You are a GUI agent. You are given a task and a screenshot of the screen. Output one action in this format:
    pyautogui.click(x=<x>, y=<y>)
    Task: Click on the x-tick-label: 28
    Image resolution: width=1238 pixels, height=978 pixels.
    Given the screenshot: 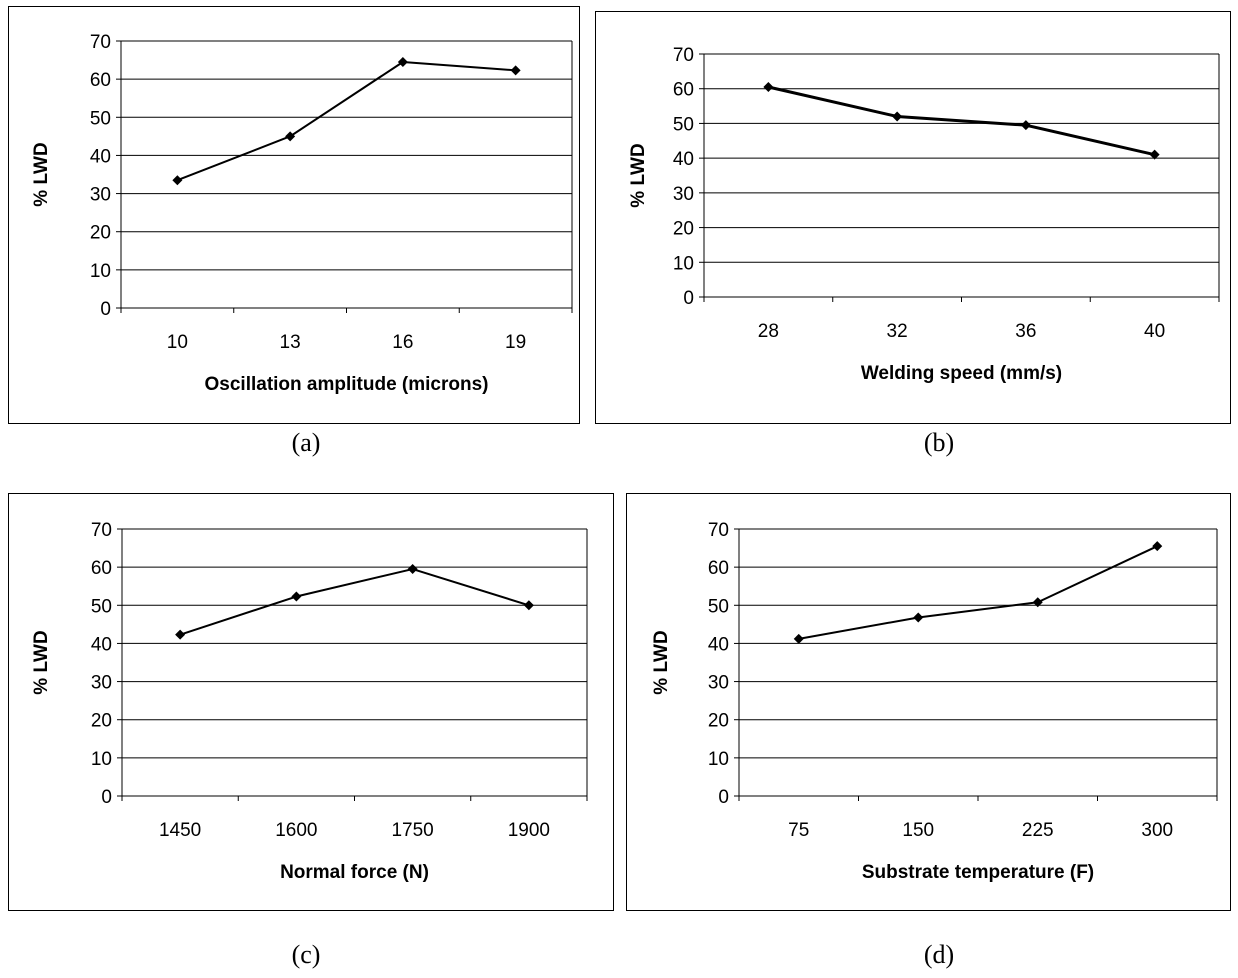 What is the action you would take?
    pyautogui.click(x=768, y=331)
    